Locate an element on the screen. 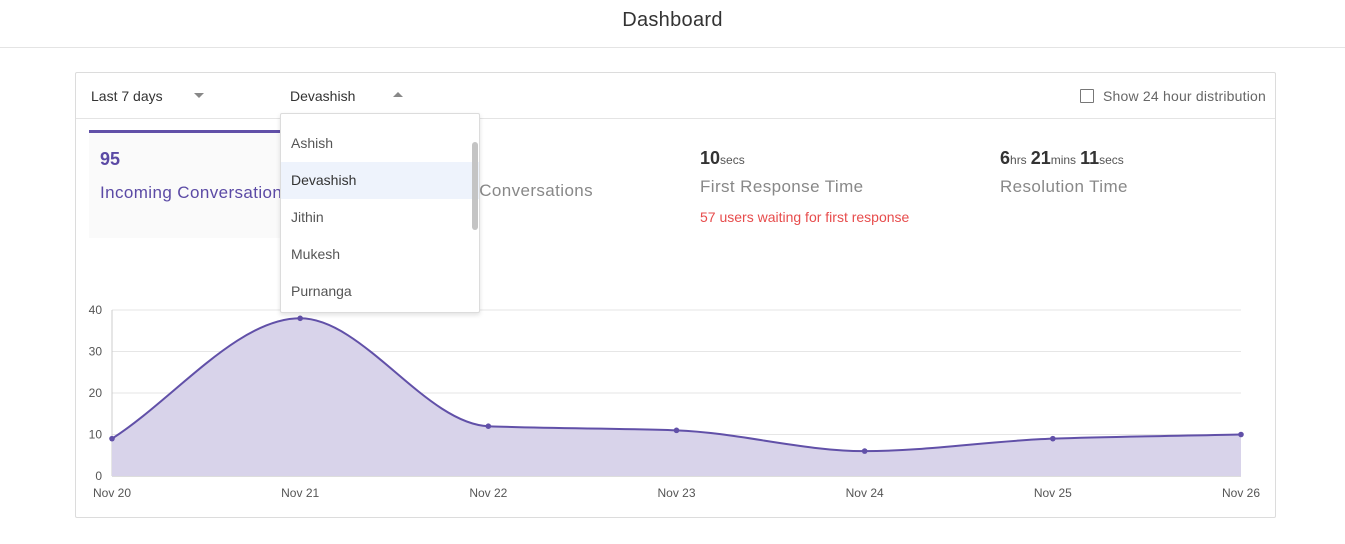 The width and height of the screenshot is (1345, 544). date-range-label: Last 7 days is located at coordinates (127, 95).